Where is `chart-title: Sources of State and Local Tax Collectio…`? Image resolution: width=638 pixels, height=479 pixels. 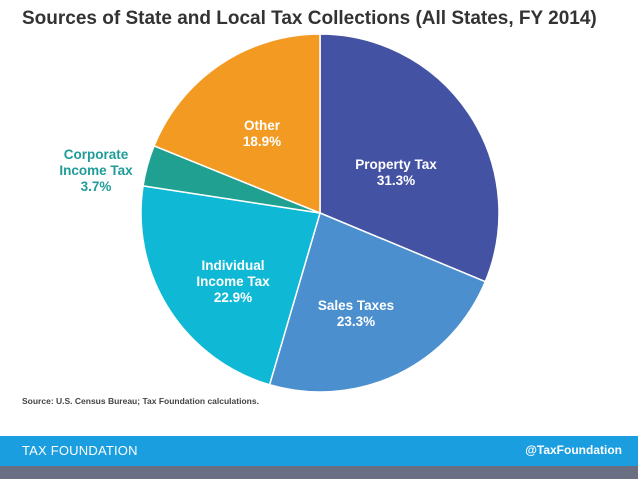 chart-title: Sources of State and Local Tax Collectio… is located at coordinates (309, 18).